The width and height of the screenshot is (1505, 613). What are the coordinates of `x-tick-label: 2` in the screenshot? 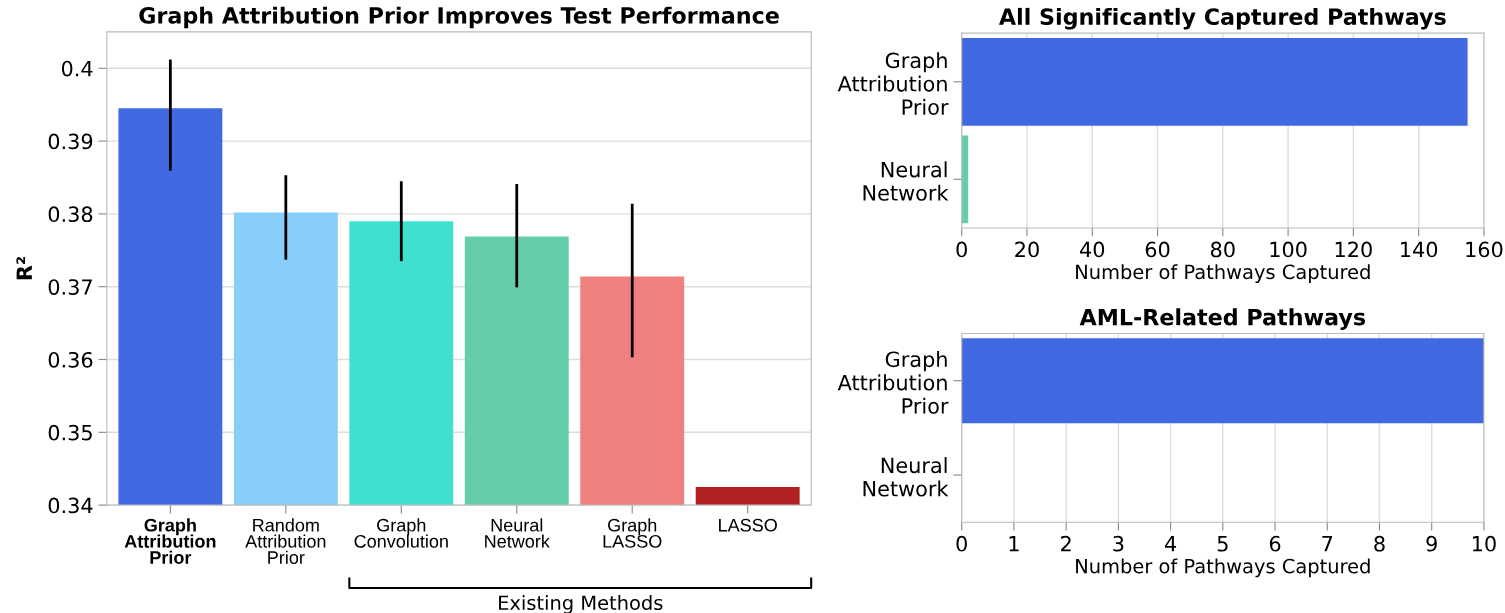 It's located at (1066, 543).